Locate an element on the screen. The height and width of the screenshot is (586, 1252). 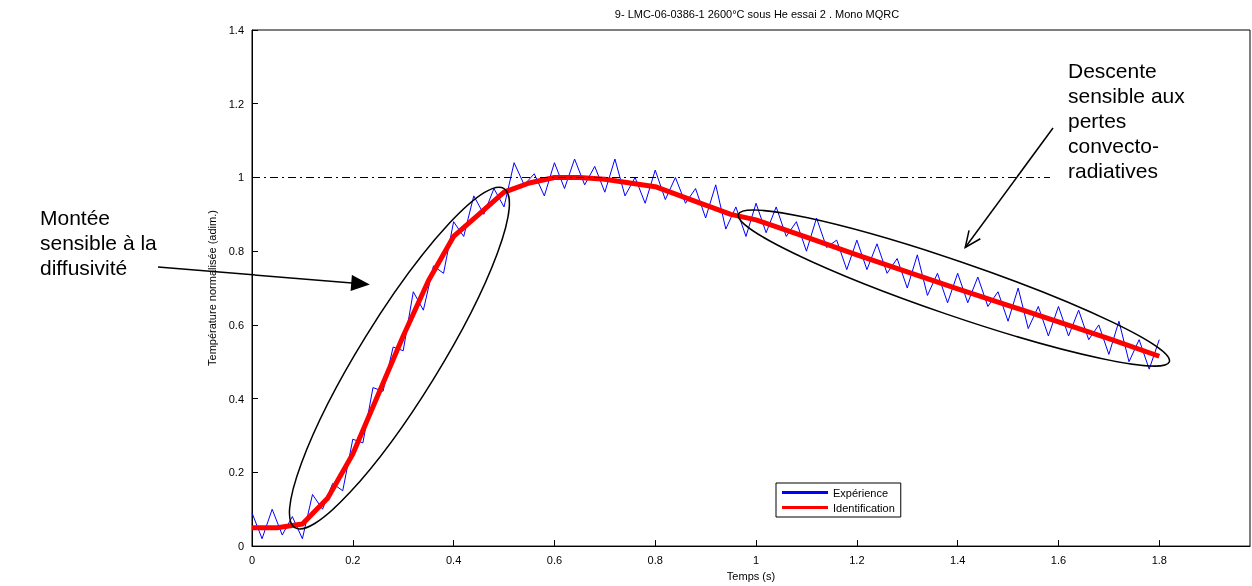
x-tick-label: 1.6 is located at coordinates (1058, 559).